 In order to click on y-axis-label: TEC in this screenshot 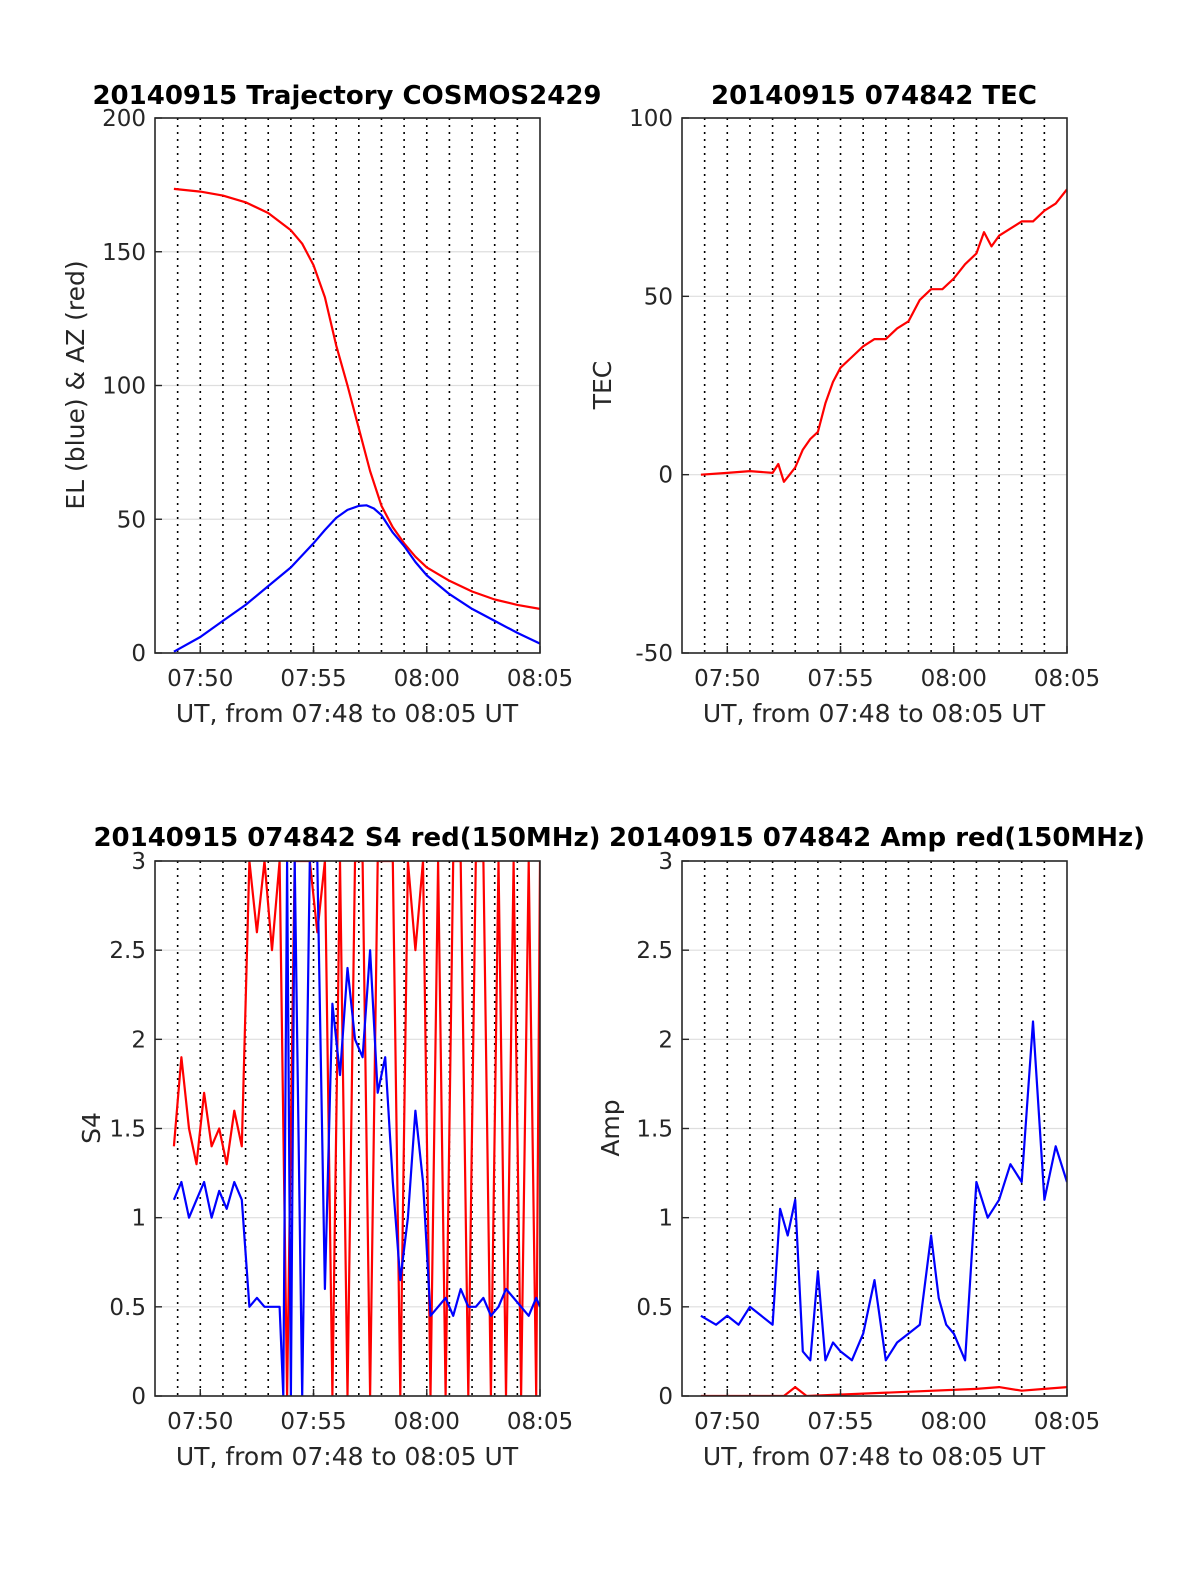, I will do `click(602, 386)`.